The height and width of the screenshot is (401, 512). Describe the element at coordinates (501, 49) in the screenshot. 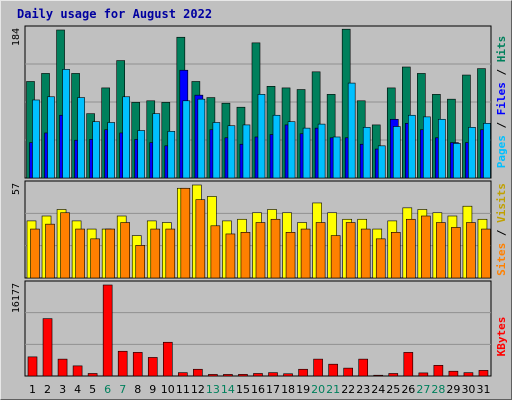

I see `legend-hits: Hits` at that location.